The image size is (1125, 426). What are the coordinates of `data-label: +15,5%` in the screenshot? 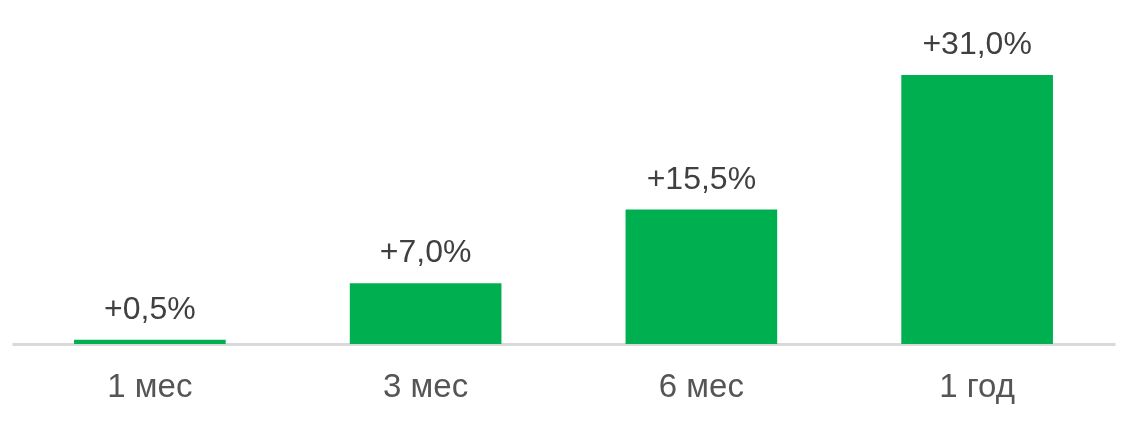 It's located at (701, 177).